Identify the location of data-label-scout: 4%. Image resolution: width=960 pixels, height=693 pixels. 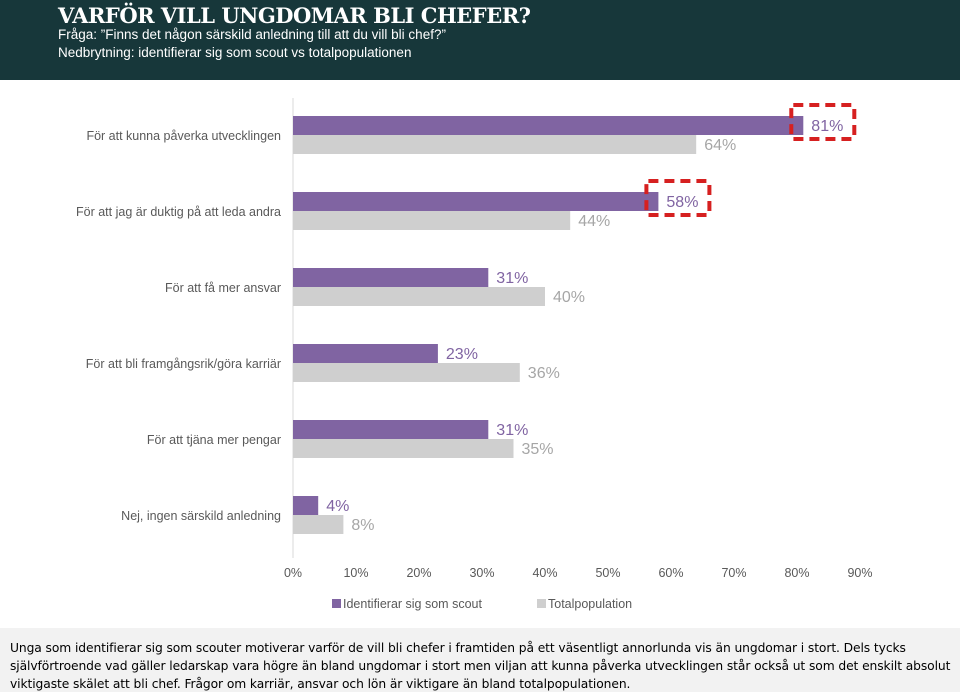
(337, 506).